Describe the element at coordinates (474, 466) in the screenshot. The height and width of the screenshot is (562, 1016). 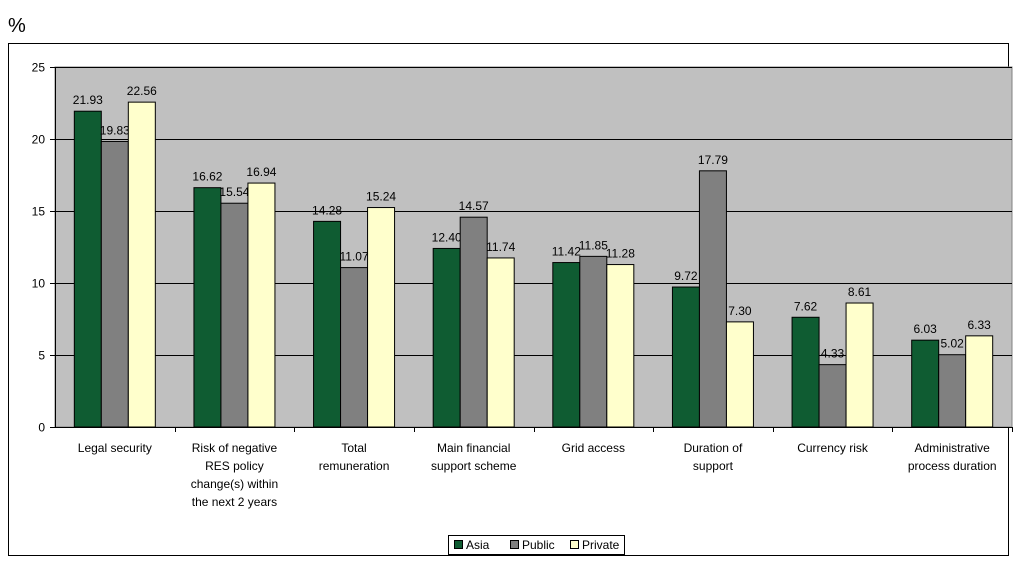
I see `x-tick-label: support scheme` at that location.